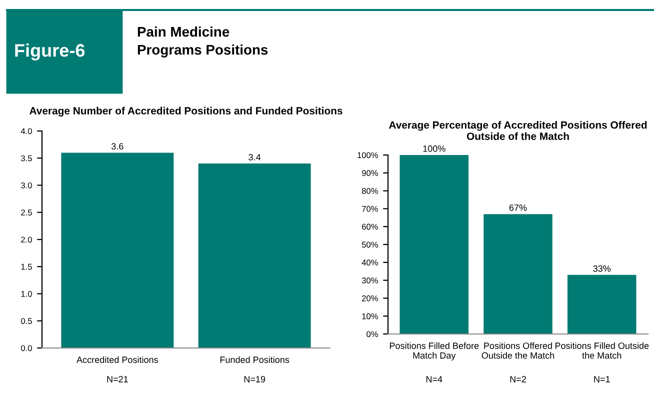 The width and height of the screenshot is (654, 401). Describe the element at coordinates (50, 52) in the screenshot. I see `text: Figure-6` at that location.